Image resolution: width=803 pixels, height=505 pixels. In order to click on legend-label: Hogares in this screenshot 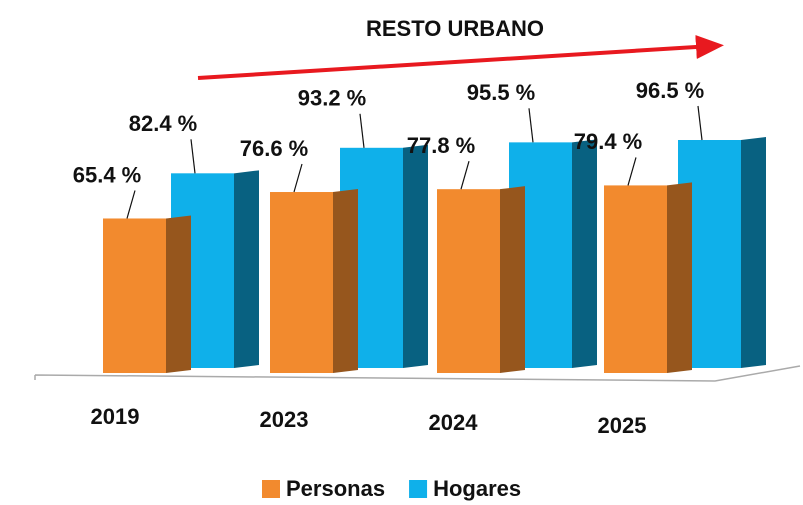, I will do `click(477, 488)`.